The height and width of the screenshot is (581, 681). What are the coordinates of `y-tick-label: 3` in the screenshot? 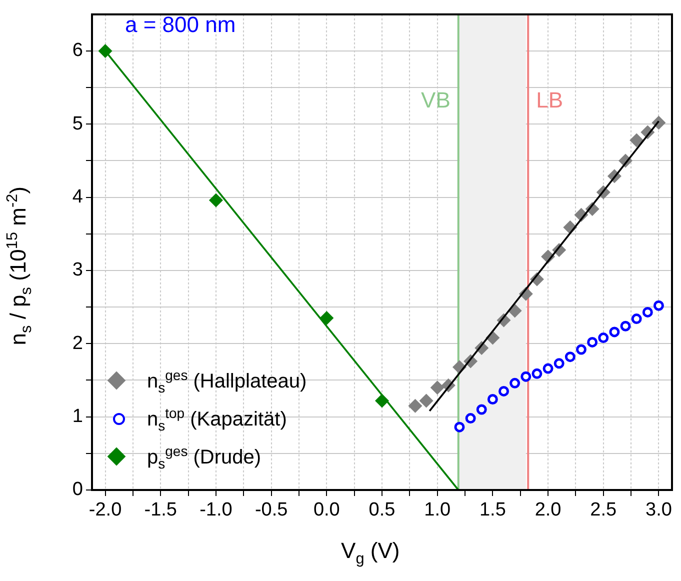 It's located at (77, 270).